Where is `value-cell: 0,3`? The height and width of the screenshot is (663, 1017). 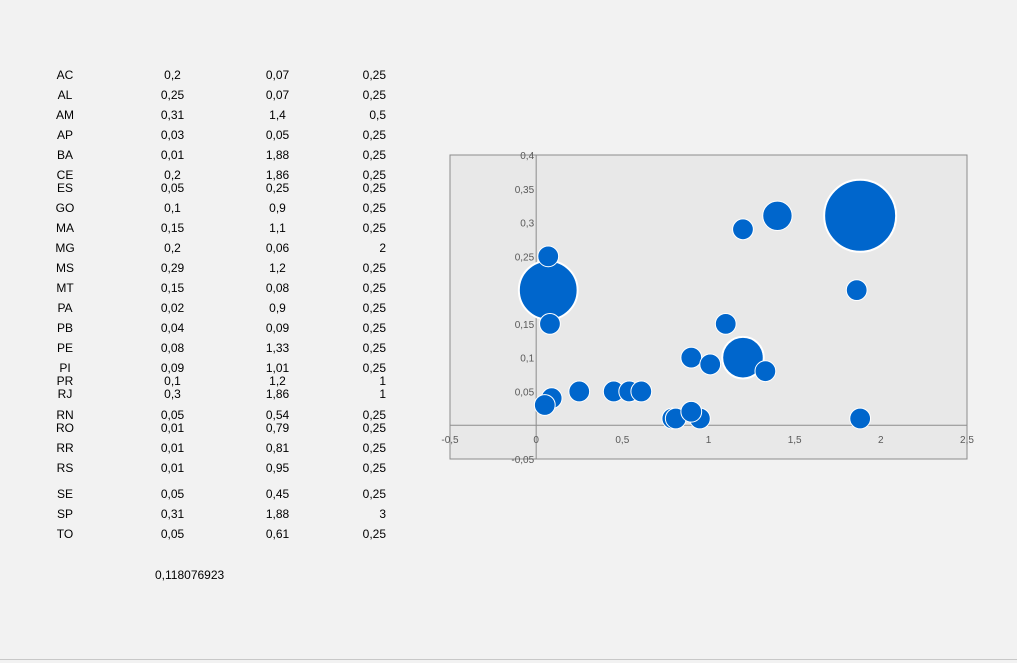
value-cell: 0,3 is located at coordinates (172, 394).